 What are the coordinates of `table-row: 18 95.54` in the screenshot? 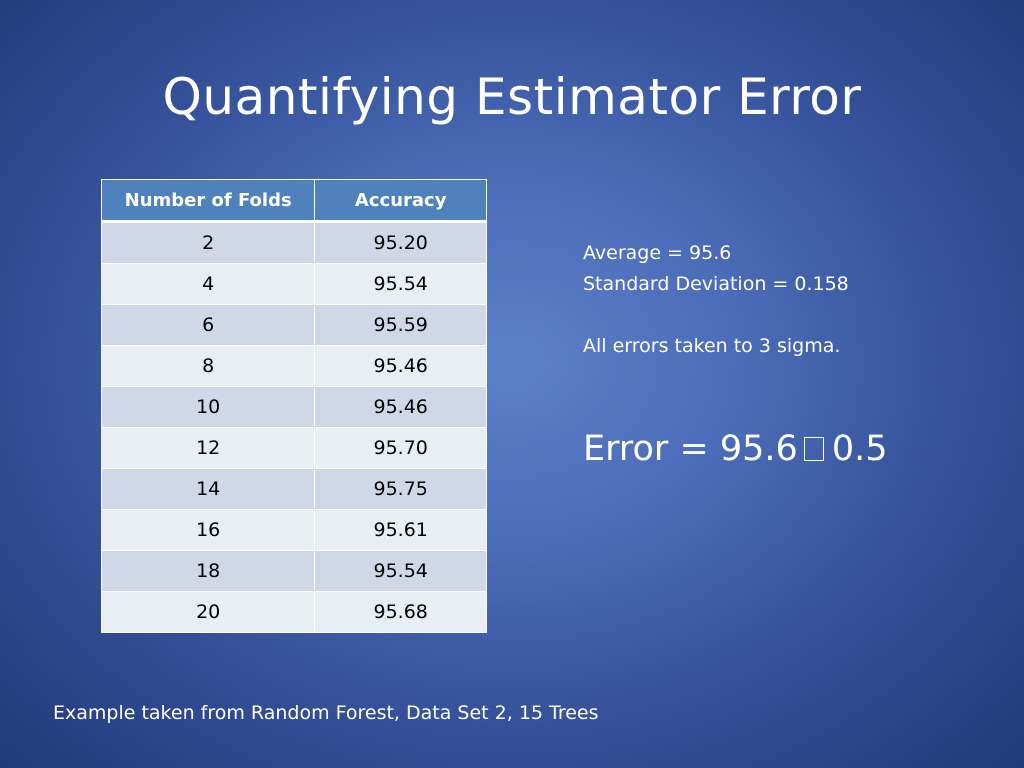 It's located at (293, 571).